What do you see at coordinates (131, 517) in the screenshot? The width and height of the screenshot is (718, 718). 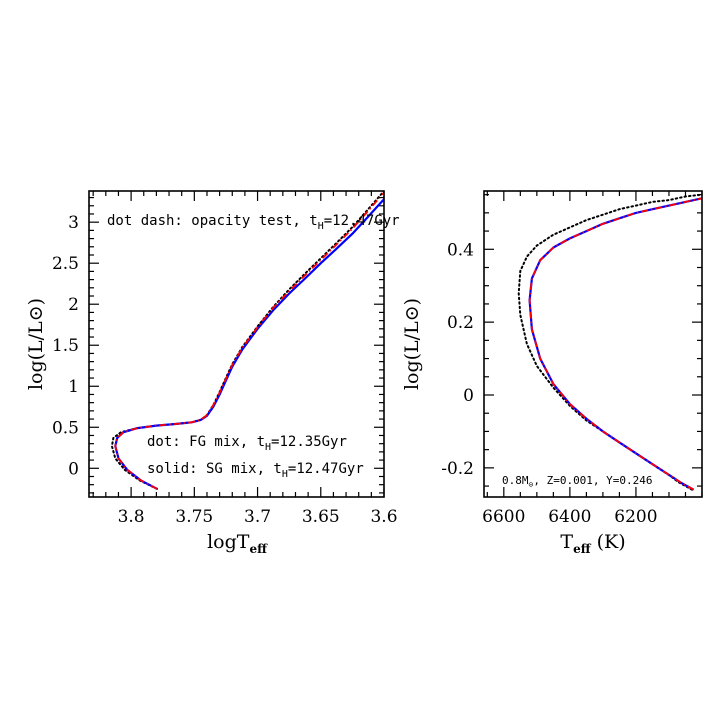 I see `x-tick-label: 3.8` at bounding box center [131, 517].